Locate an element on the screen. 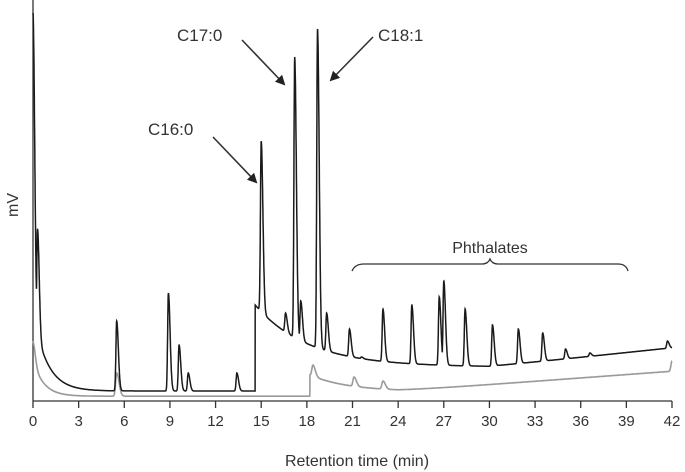  x-tick-label: 24 is located at coordinates (398, 421).